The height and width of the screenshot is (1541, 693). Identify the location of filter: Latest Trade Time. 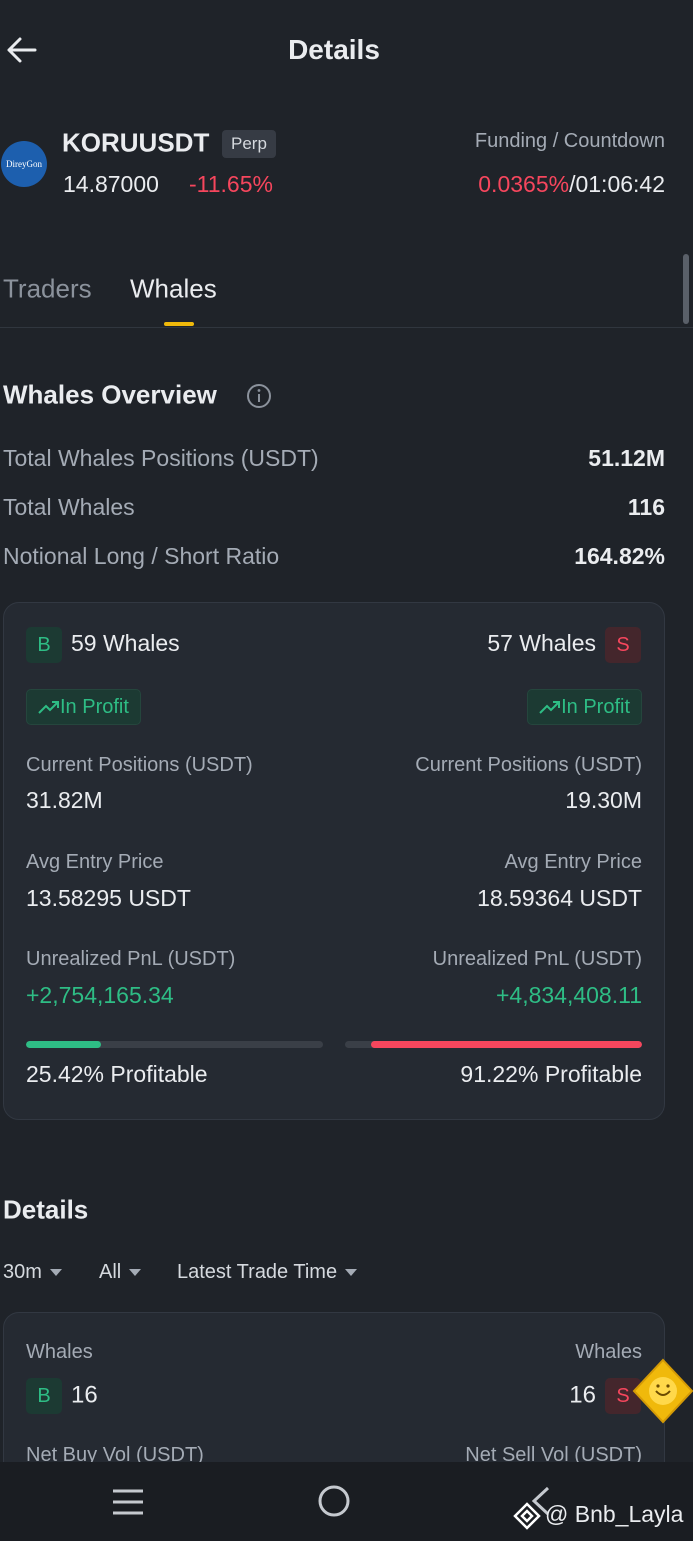
(267, 1272).